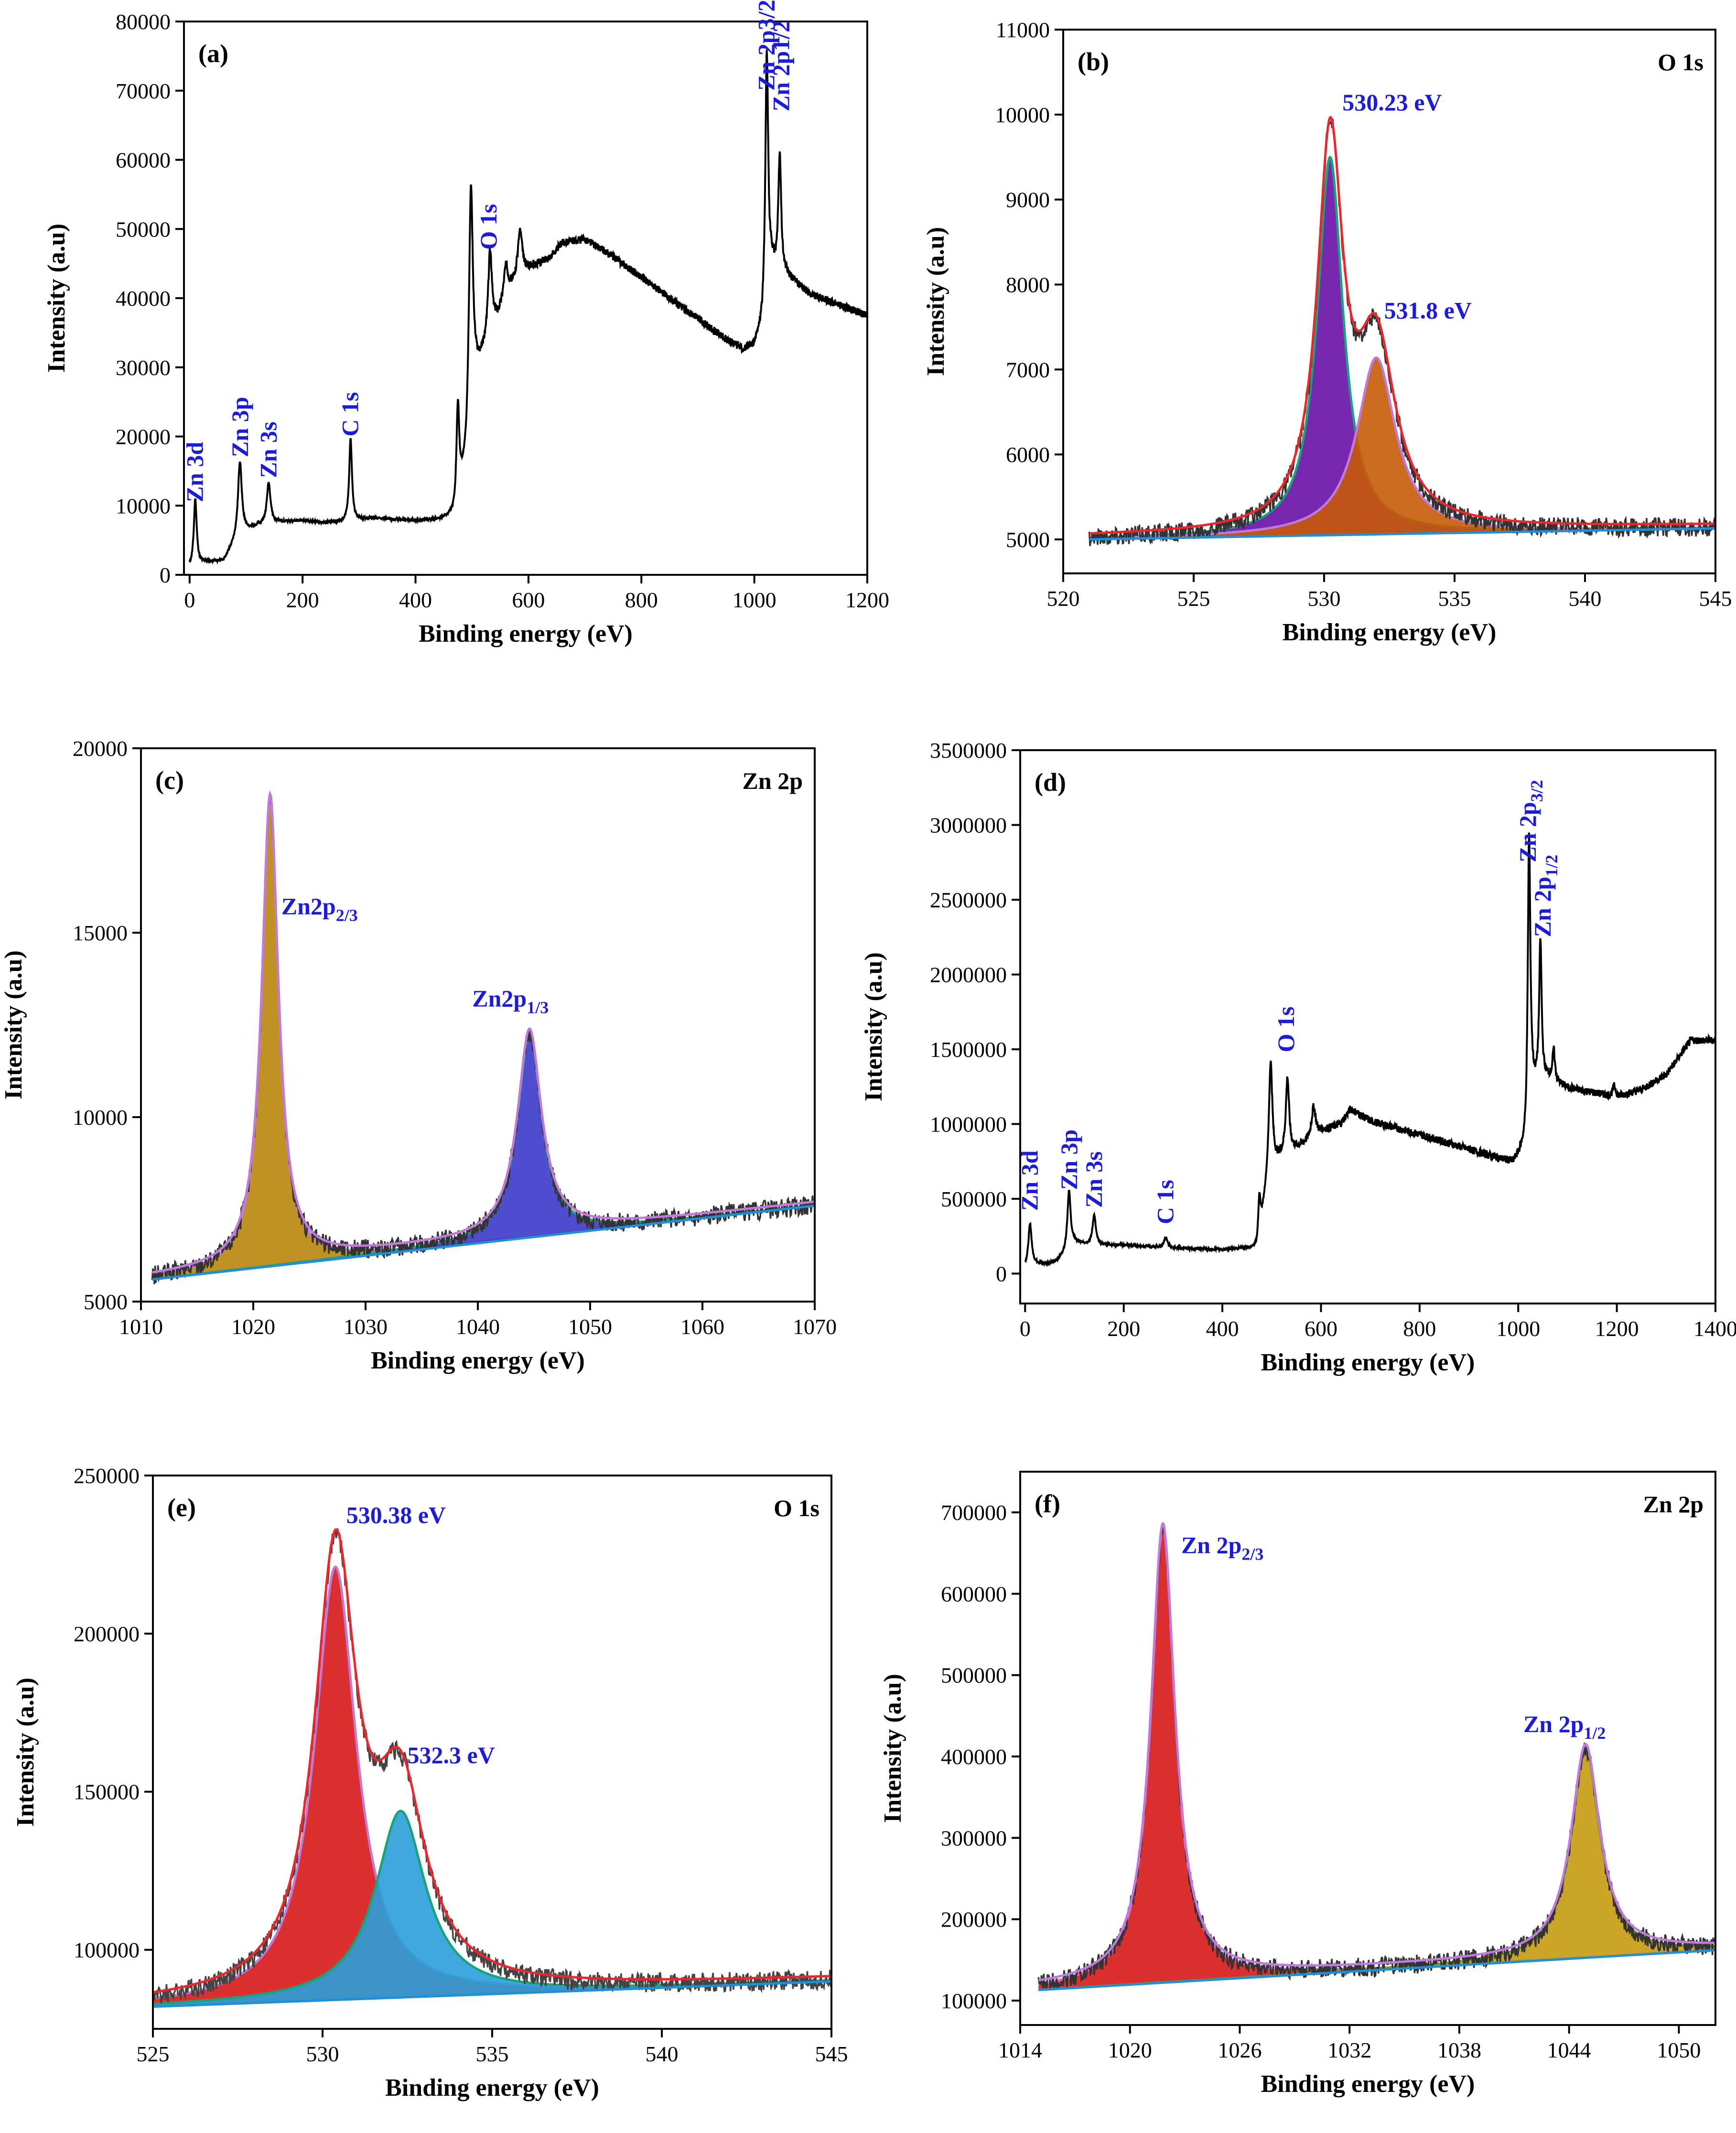  Describe the element at coordinates (1028, 200) in the screenshot. I see `y-tick-label: 9000` at that location.